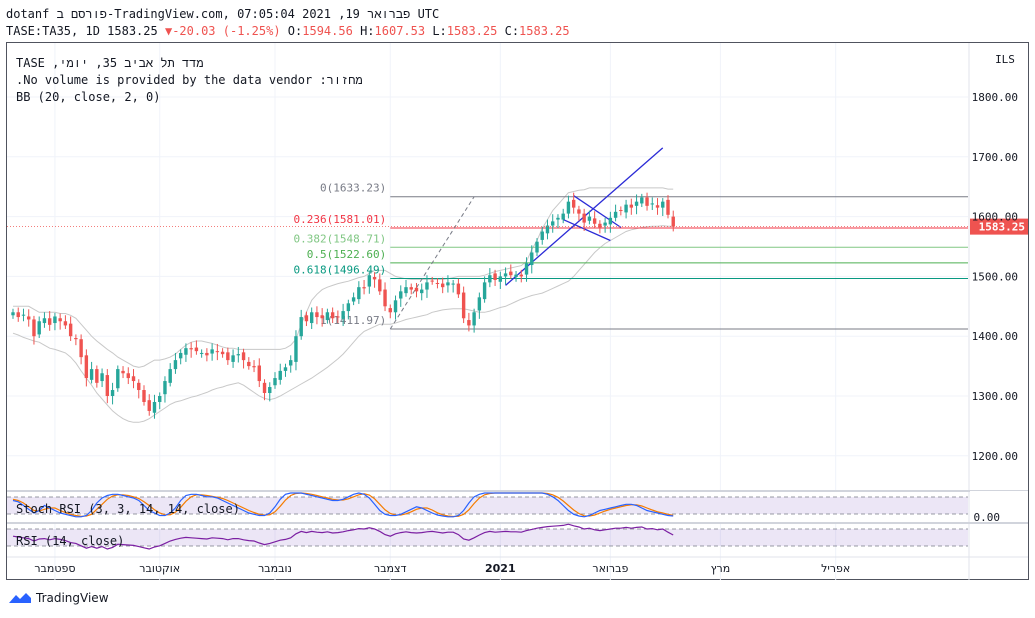  What do you see at coordinates (128, 509) in the screenshot?
I see `stoch-rsi-label: Stoch RSI (3, 3, 14, 14, close)` at bounding box center [128, 509].